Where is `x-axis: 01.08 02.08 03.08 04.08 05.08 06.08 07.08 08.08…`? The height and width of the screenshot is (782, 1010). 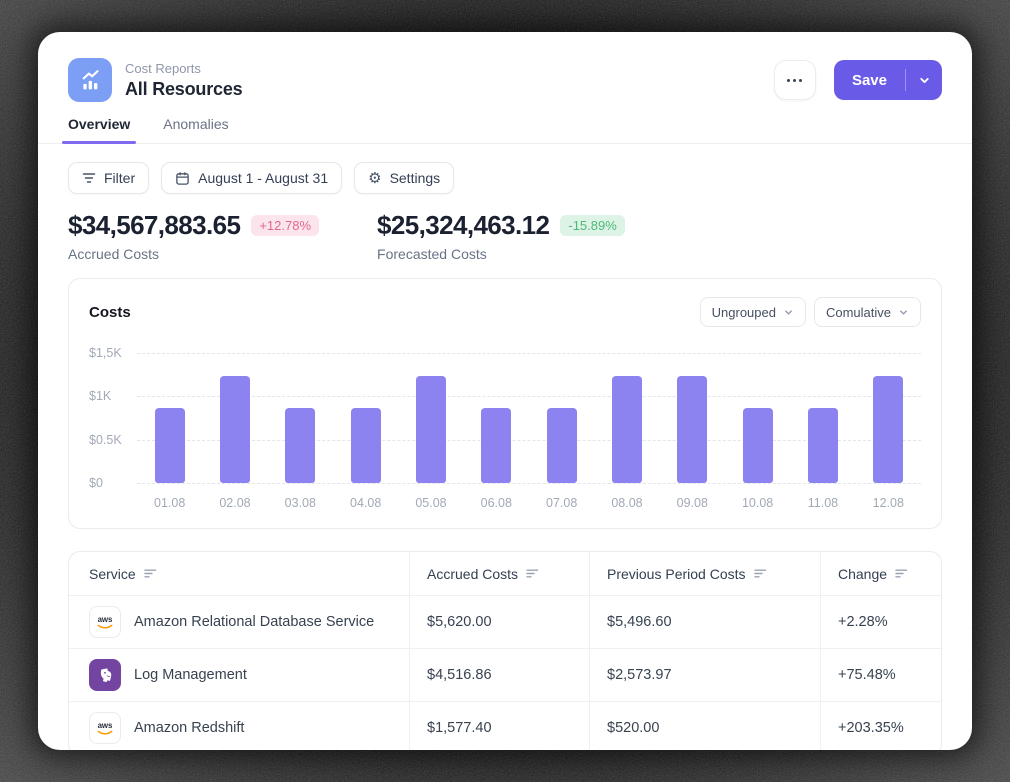
x-axis: 01.08 02.08 03.08 04.08 05.08 06.08 07.08 08.08… is located at coordinates (529, 503).